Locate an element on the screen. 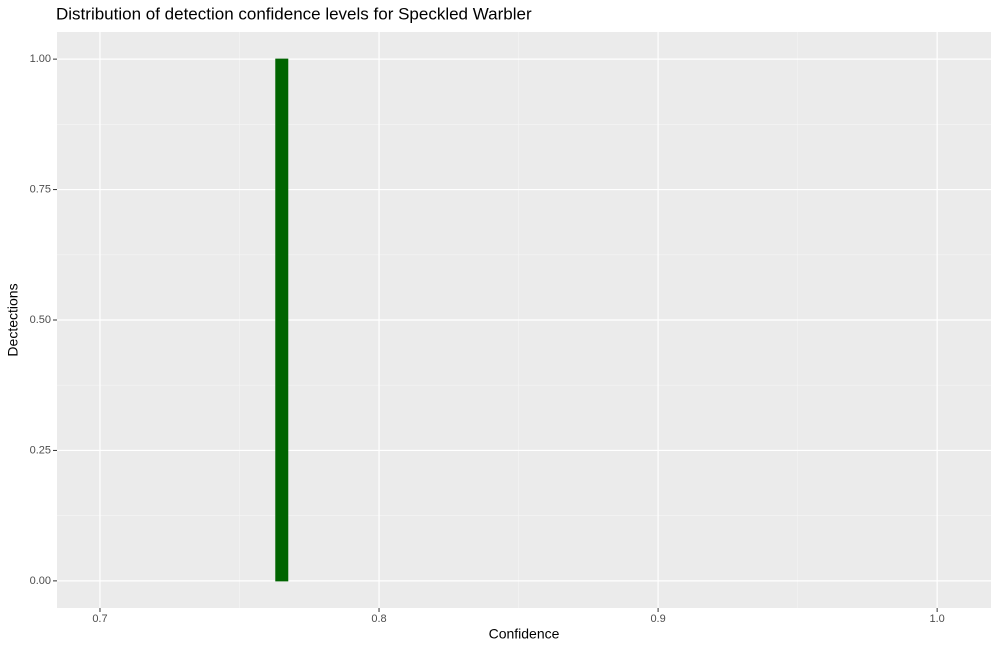  x-tick-label: 0.7 is located at coordinates (99, 619).